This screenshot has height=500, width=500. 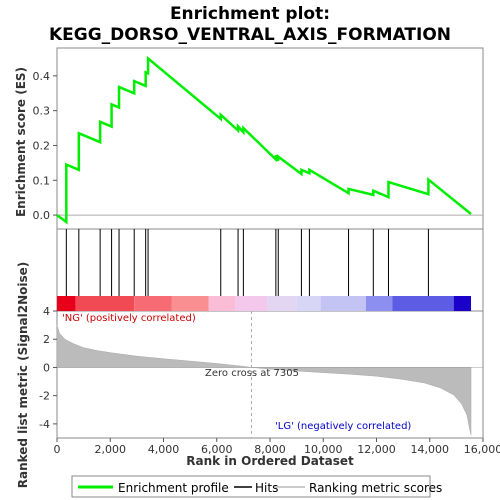 What do you see at coordinates (247, 262) in the screenshot?
I see `hits-group` at bounding box center [247, 262].